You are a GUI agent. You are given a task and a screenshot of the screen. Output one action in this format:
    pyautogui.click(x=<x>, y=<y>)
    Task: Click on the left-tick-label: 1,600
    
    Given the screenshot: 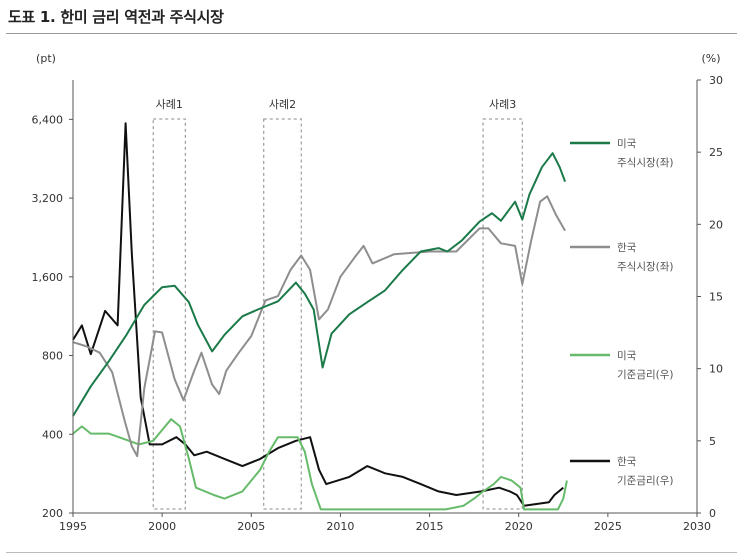 What is the action you would take?
    pyautogui.click(x=48, y=277)
    